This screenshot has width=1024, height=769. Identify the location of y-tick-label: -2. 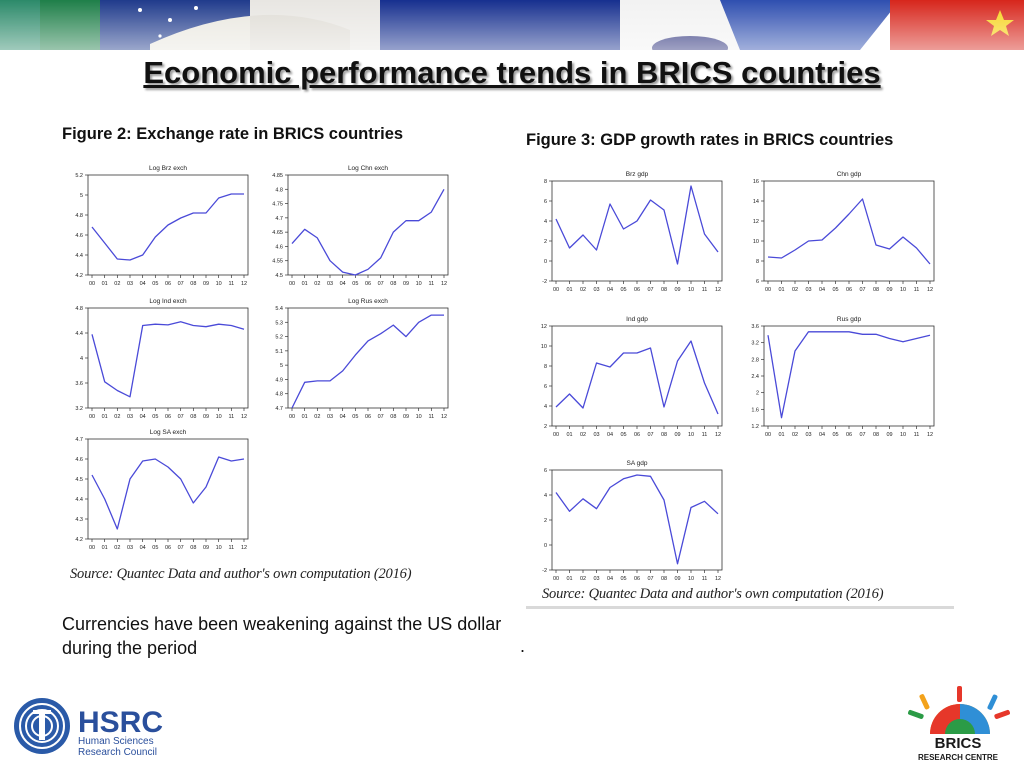
(544, 571).